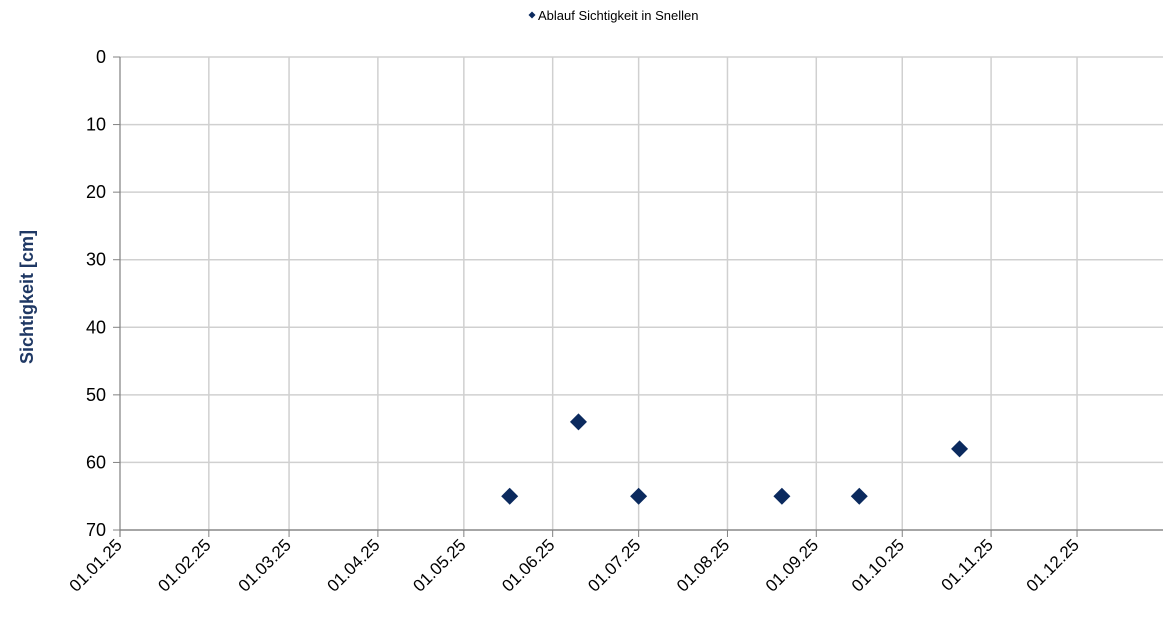 The image size is (1163, 633). What do you see at coordinates (532, 15) in the screenshot?
I see `legend-marker-diamond` at bounding box center [532, 15].